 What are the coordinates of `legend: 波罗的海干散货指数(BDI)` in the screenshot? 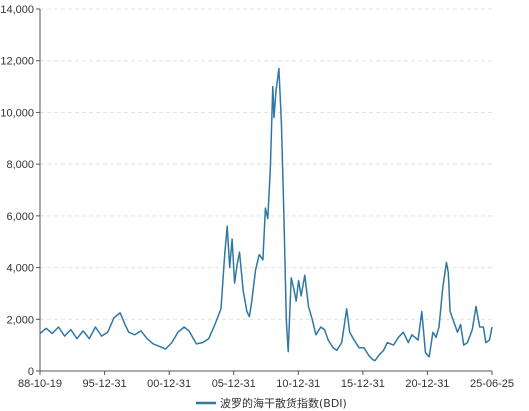 It's located at (271, 403).